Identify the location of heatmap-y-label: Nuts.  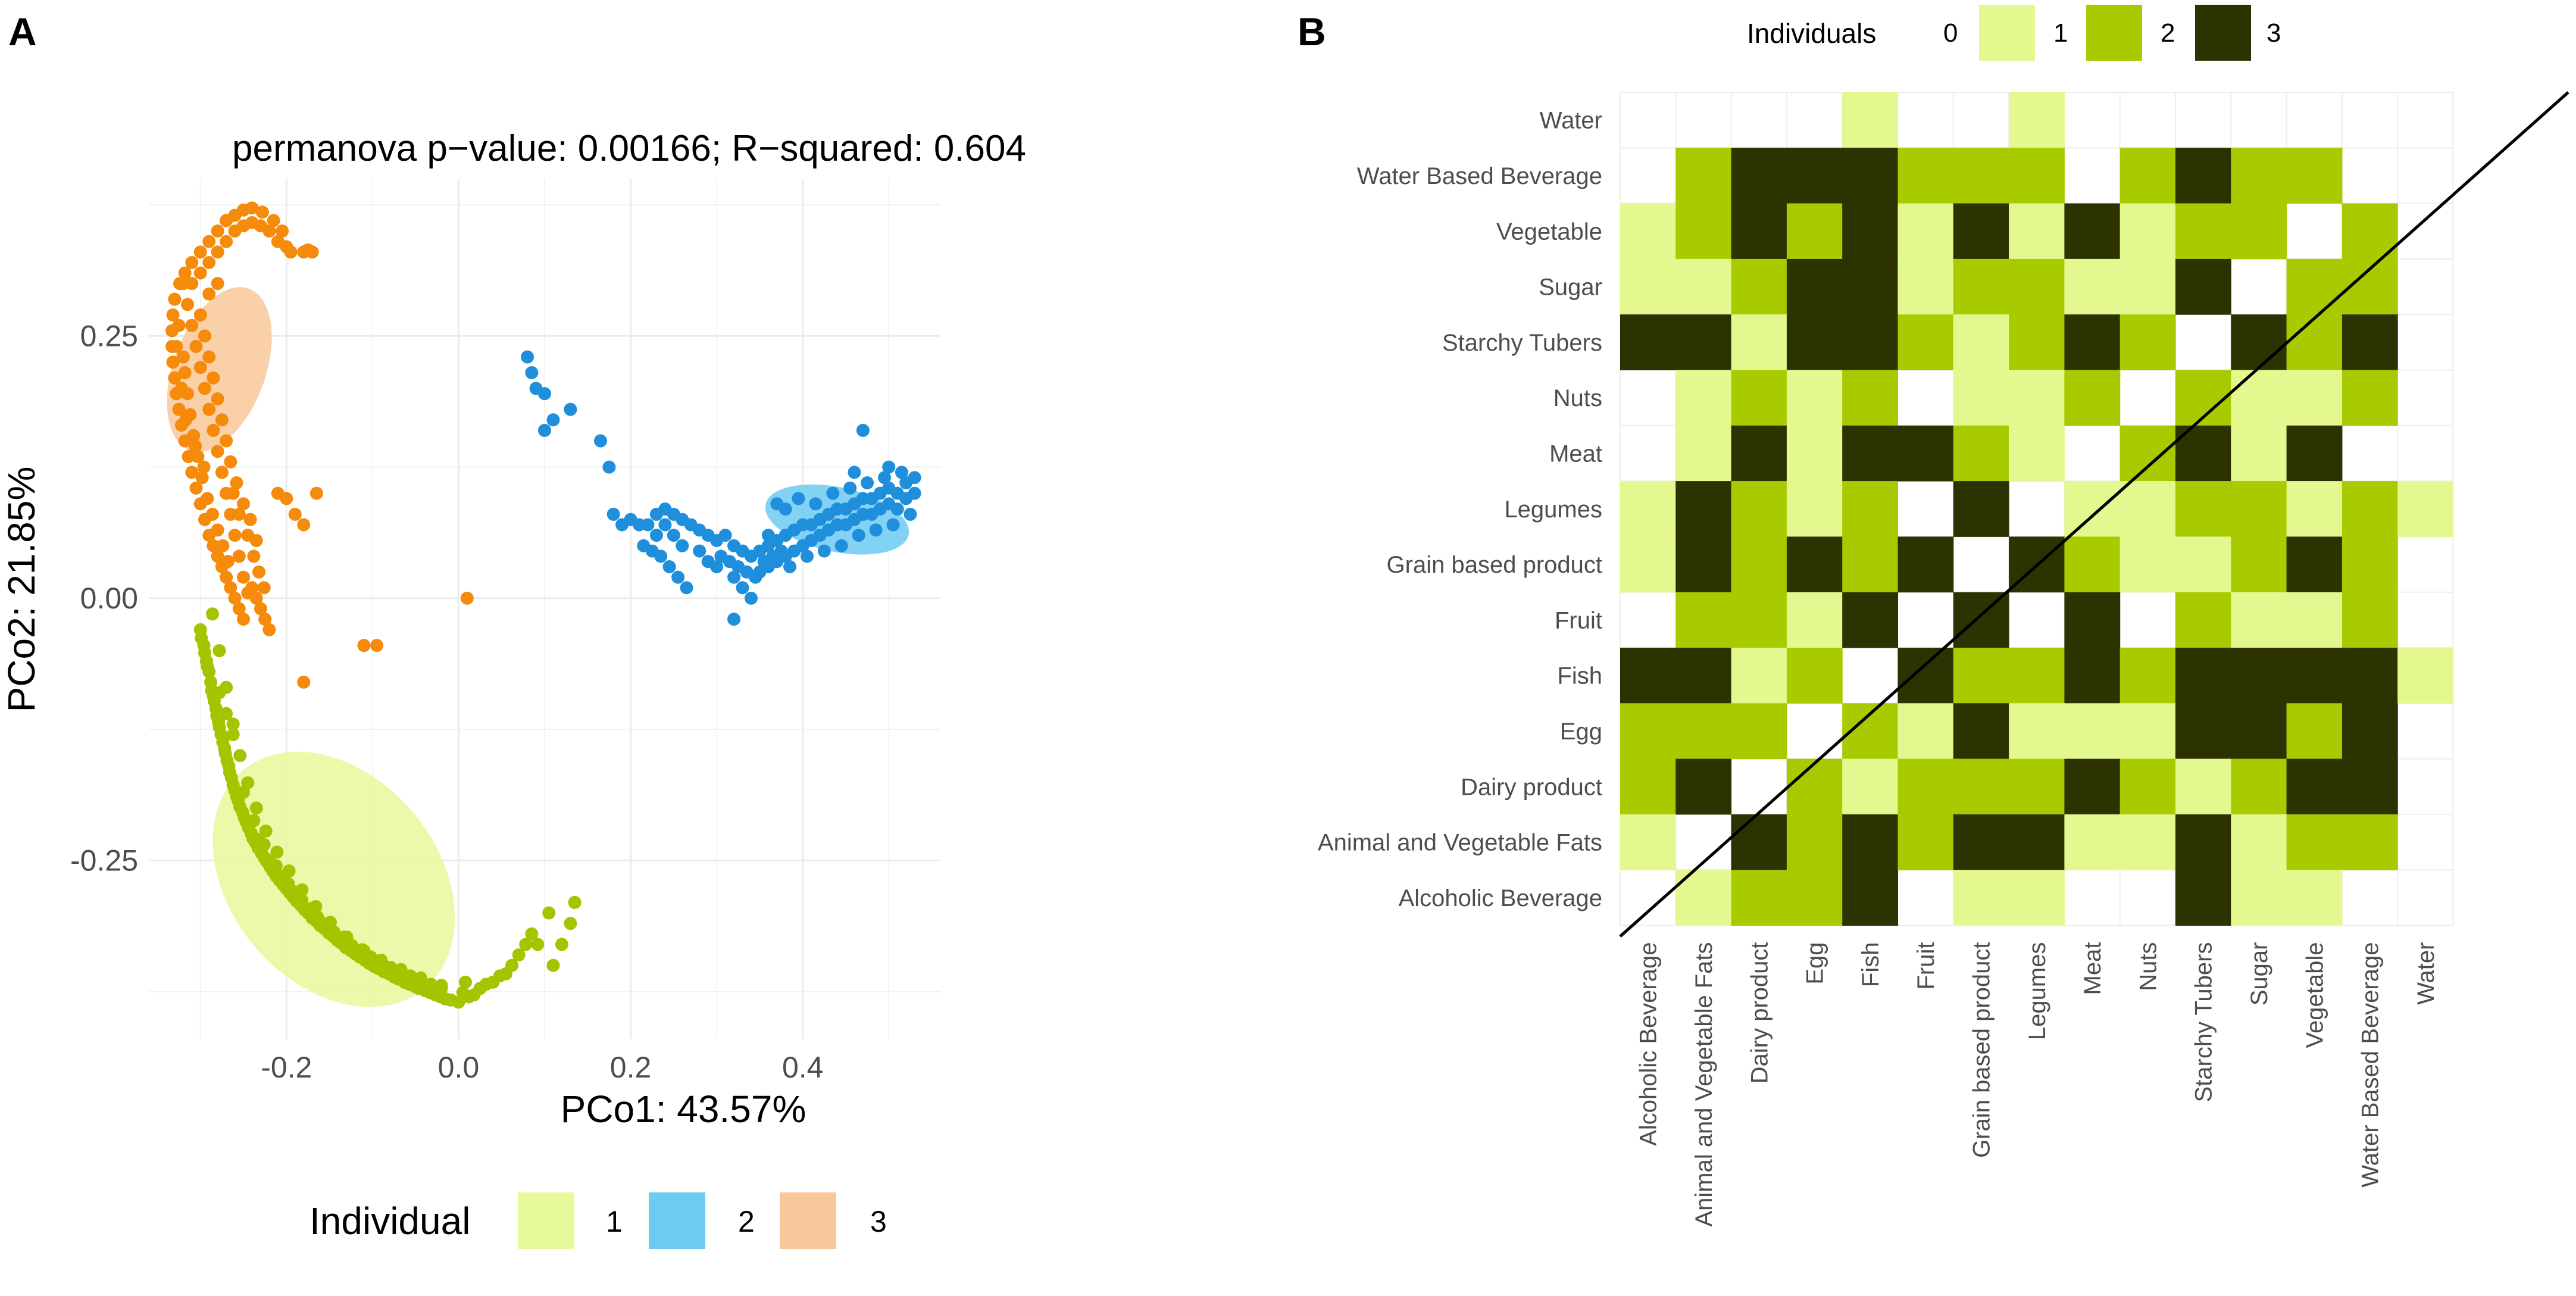
(1577, 398).